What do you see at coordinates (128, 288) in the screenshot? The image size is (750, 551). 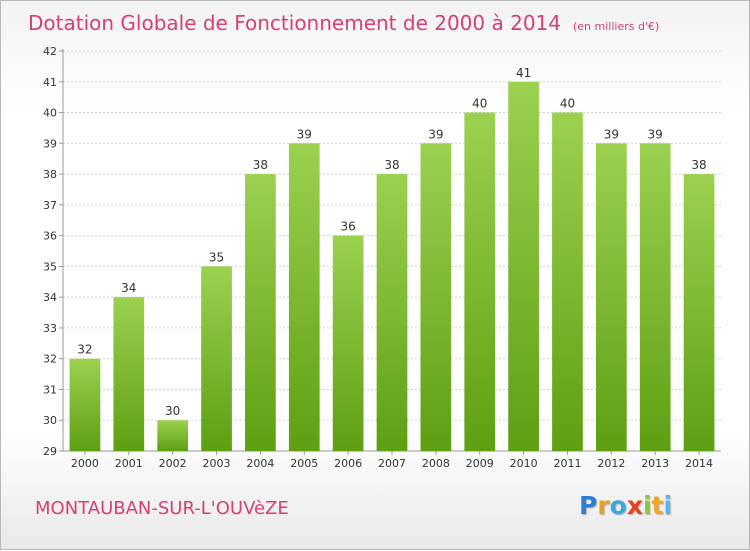 I see `bar-value-label: 34` at bounding box center [128, 288].